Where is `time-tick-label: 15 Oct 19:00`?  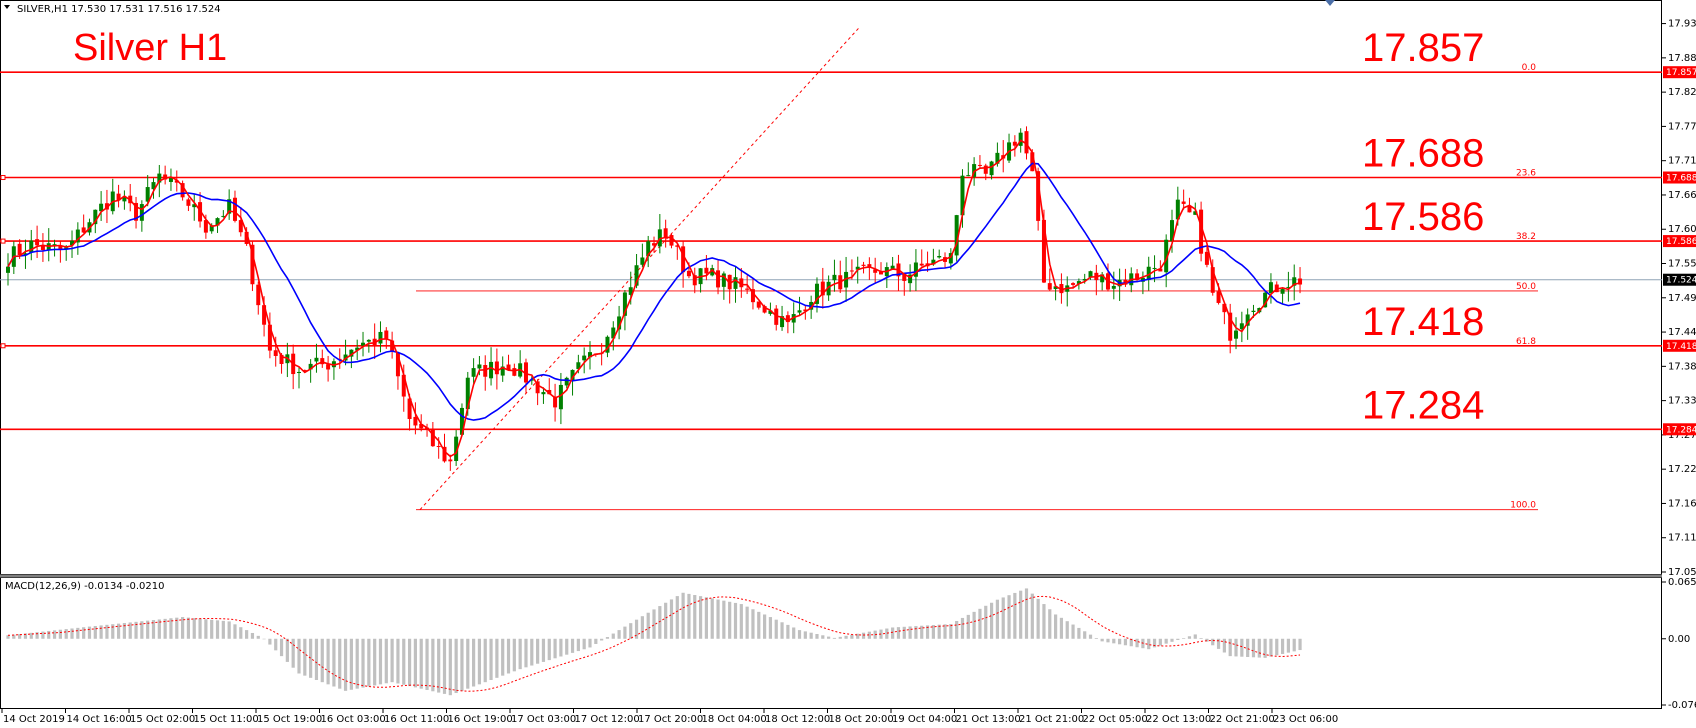
time-tick-label: 15 Oct 19:00 is located at coordinates (289, 719).